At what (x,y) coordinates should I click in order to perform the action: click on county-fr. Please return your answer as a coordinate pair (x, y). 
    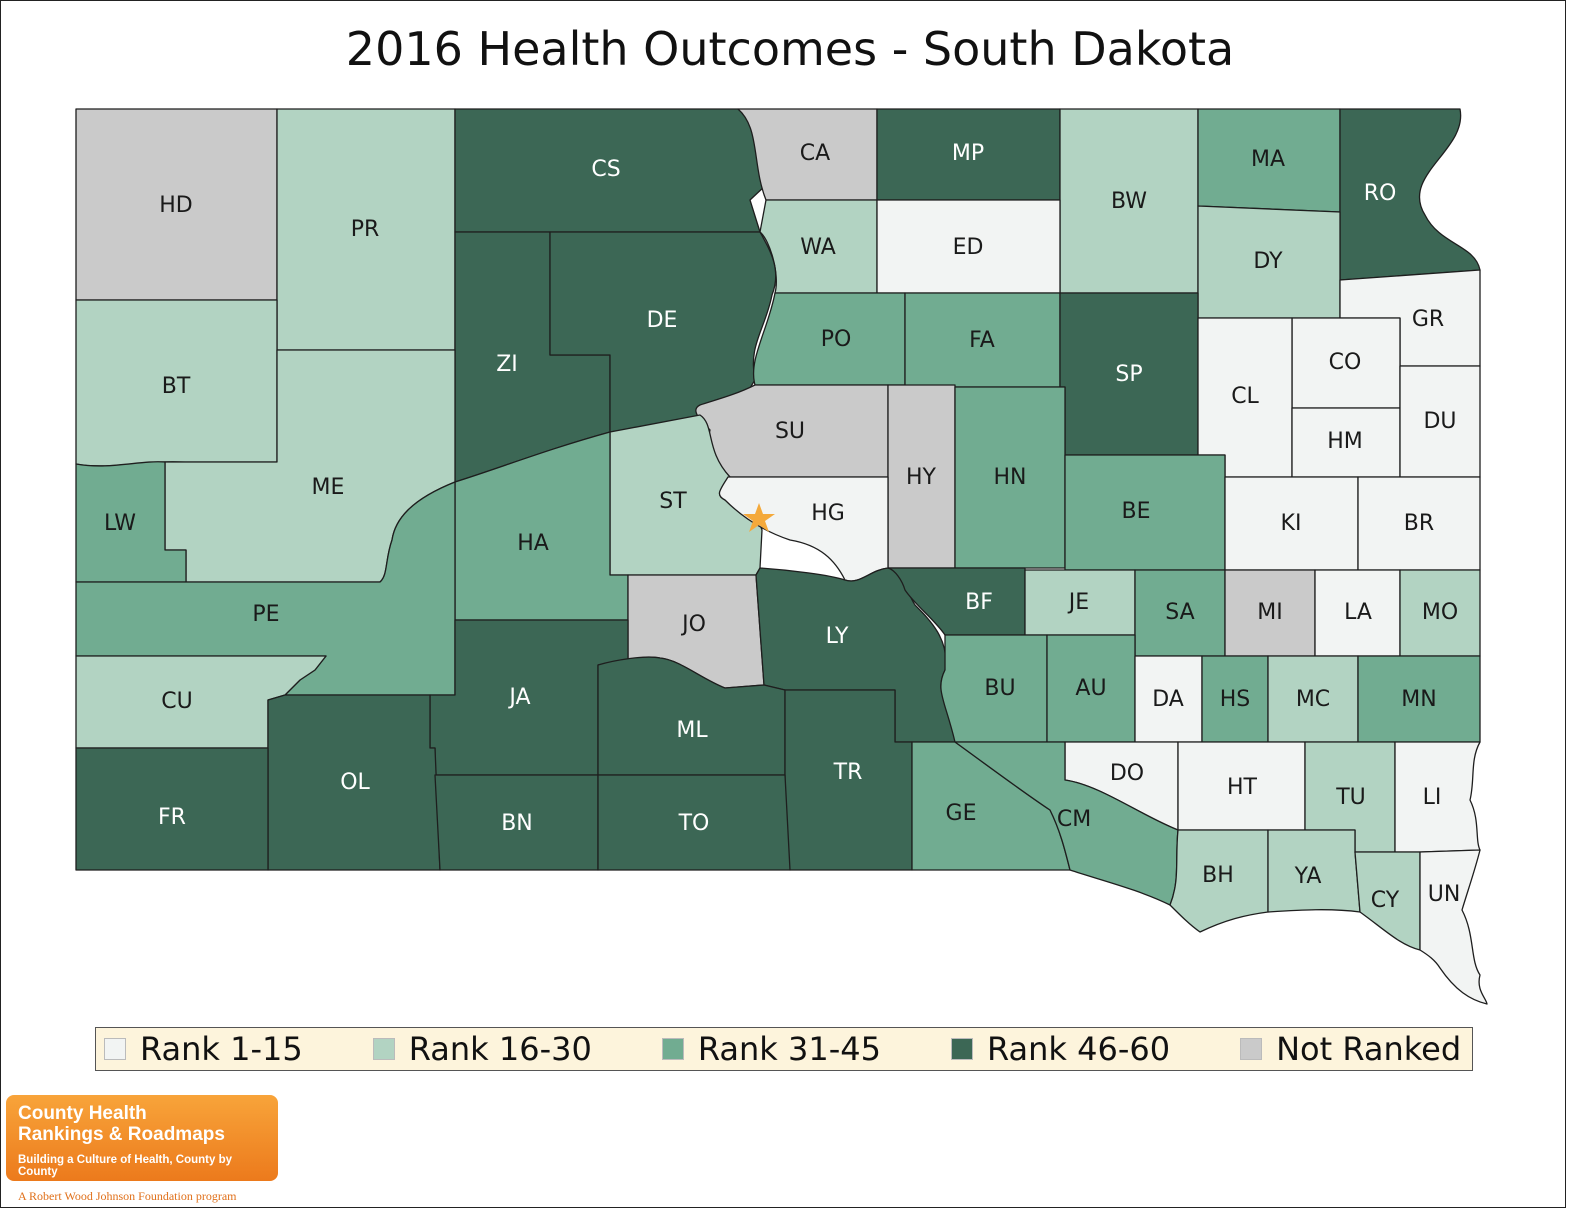
    Looking at the image, I should click on (172, 809).